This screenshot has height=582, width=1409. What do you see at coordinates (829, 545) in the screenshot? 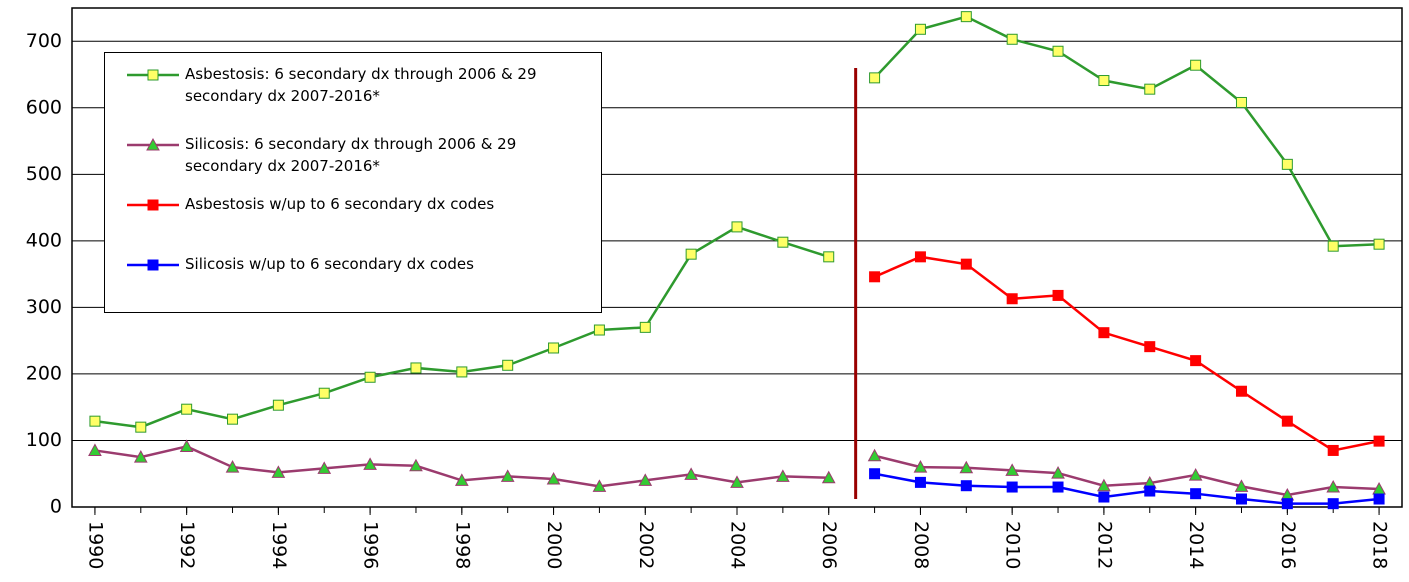
I see `x-tick-label: 2006` at bounding box center [829, 545].